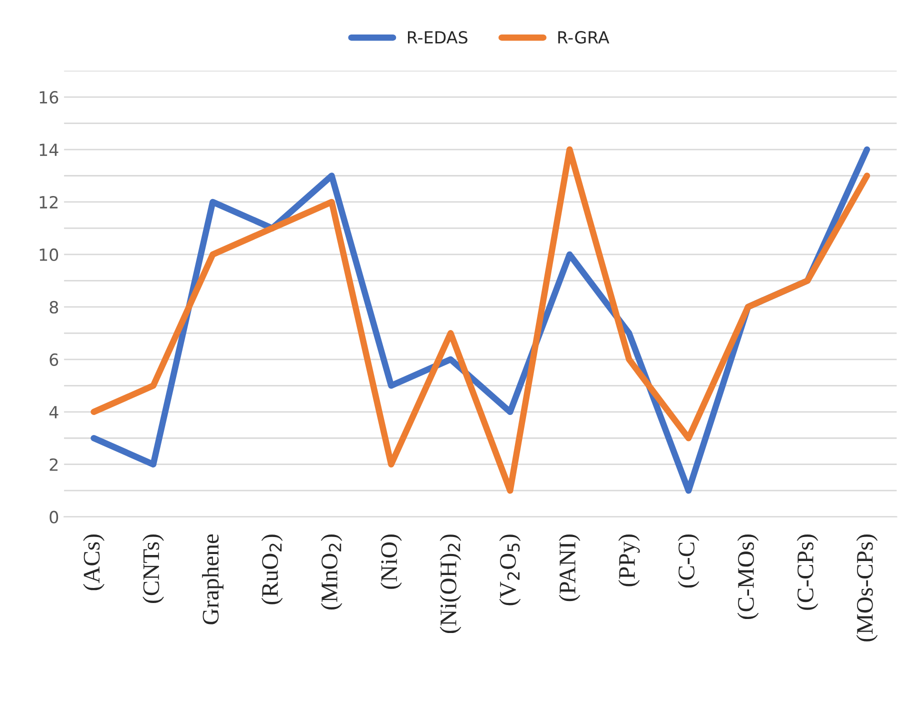 This screenshot has width=915, height=708. I want to click on x-tick-label: (ACs), so click(93, 562).